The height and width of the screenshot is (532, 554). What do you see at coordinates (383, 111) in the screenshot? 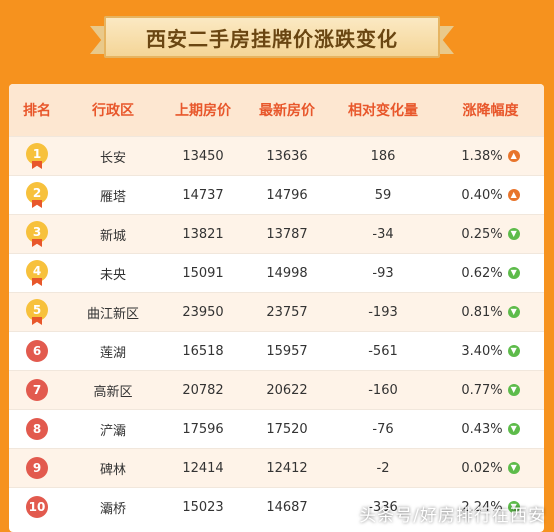
I see `header-change: 相对变化量` at bounding box center [383, 111].